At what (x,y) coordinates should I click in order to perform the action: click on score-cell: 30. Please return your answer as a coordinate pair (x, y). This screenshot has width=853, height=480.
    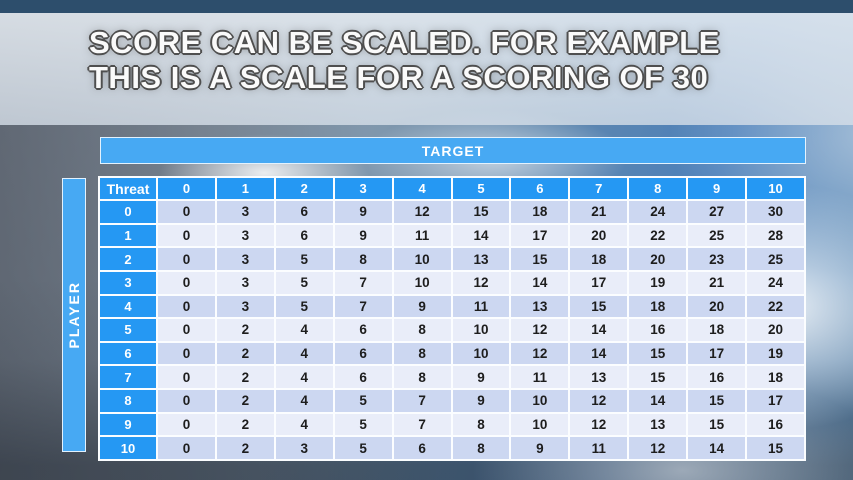
    Looking at the image, I should click on (776, 213).